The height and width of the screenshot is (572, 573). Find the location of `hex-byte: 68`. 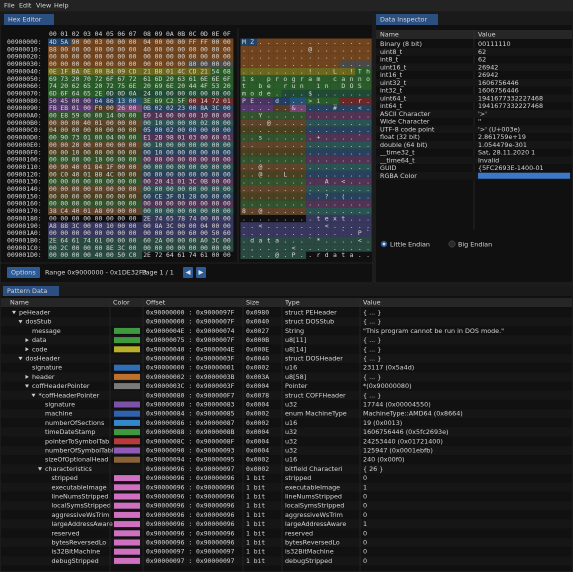

hex-byte: 68 is located at coordinates (227, 71).